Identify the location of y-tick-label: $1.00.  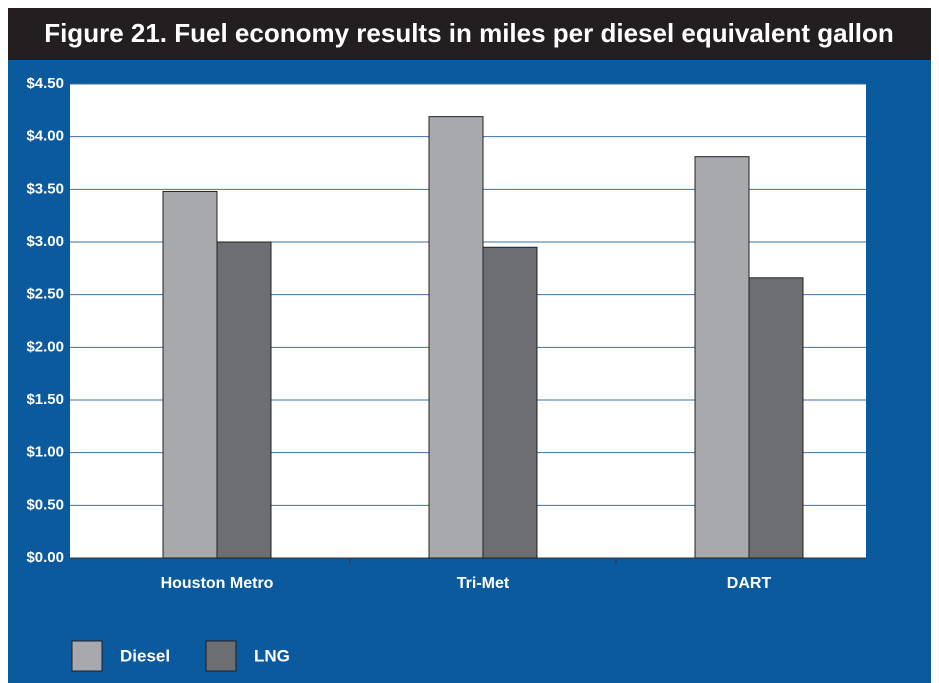
(45, 452).